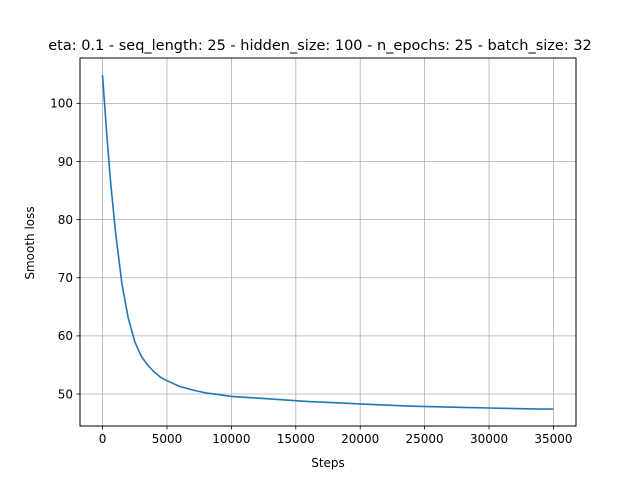 The width and height of the screenshot is (640, 480). What do you see at coordinates (296, 439) in the screenshot?
I see `x-tick-label: 15000` at bounding box center [296, 439].